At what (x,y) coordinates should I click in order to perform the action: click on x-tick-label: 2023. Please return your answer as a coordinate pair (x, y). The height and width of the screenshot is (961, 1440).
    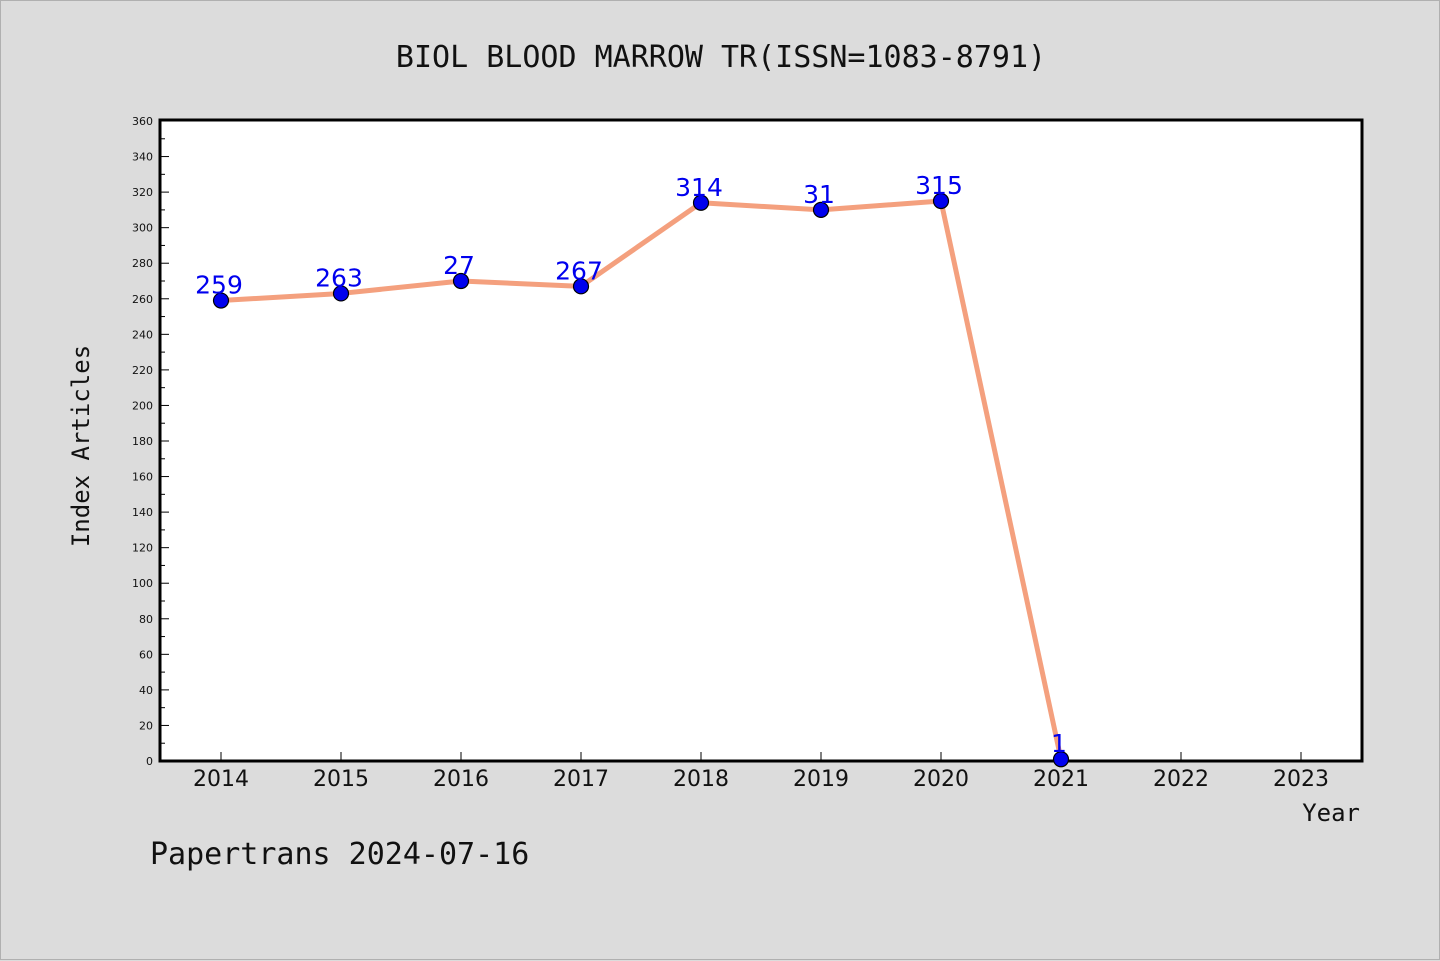
    Looking at the image, I should click on (1301, 779).